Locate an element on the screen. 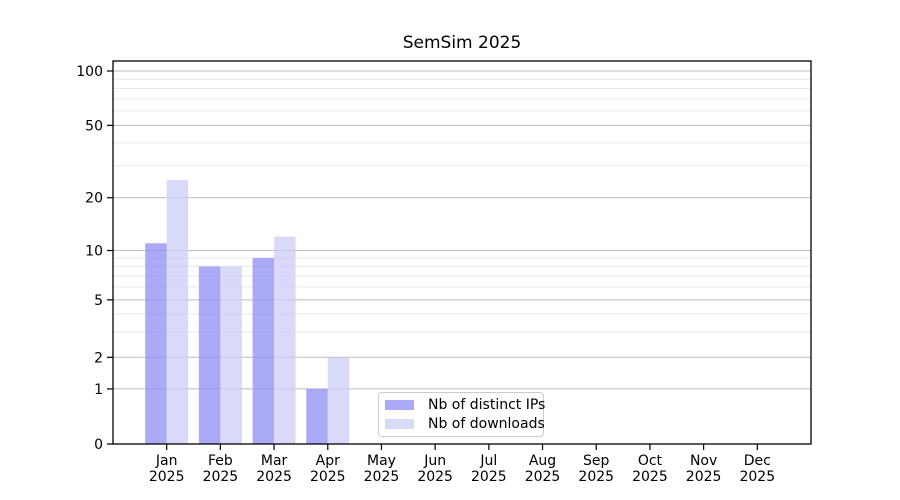  bar-feb-downloads is located at coordinates (231, 355).